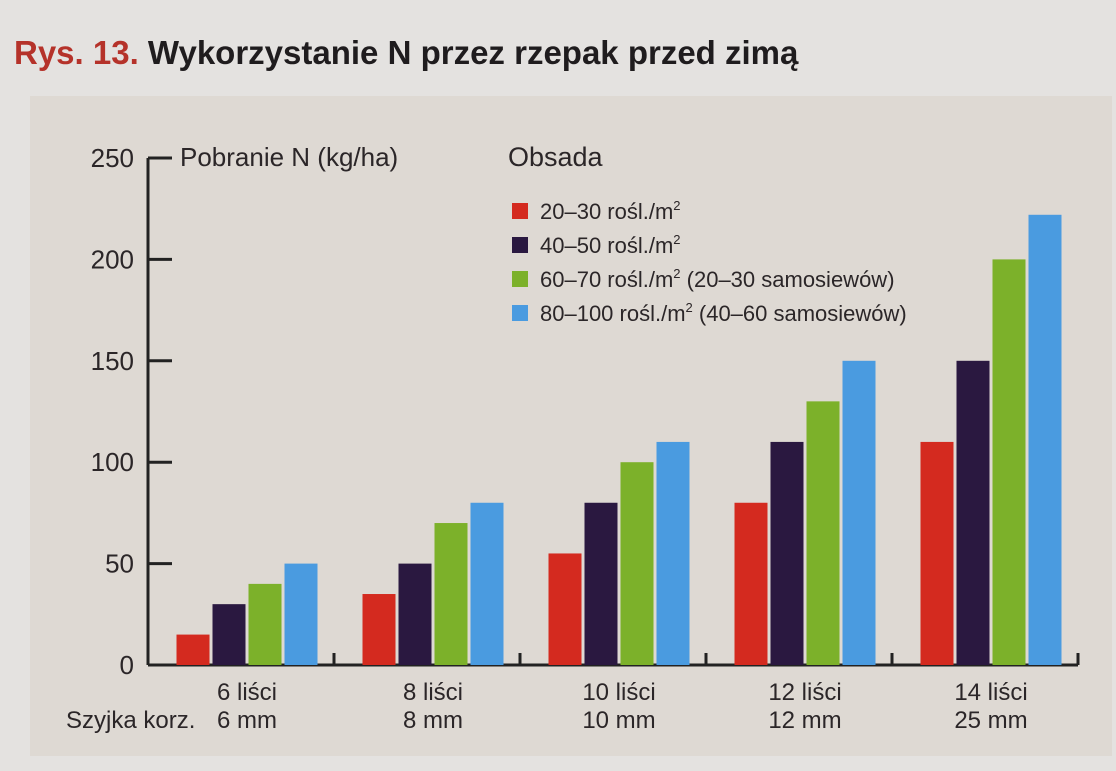 This screenshot has width=1116, height=771. Describe the element at coordinates (610, 245) in the screenshot. I see `legend-label: 40–50 rośl./m2` at that location.